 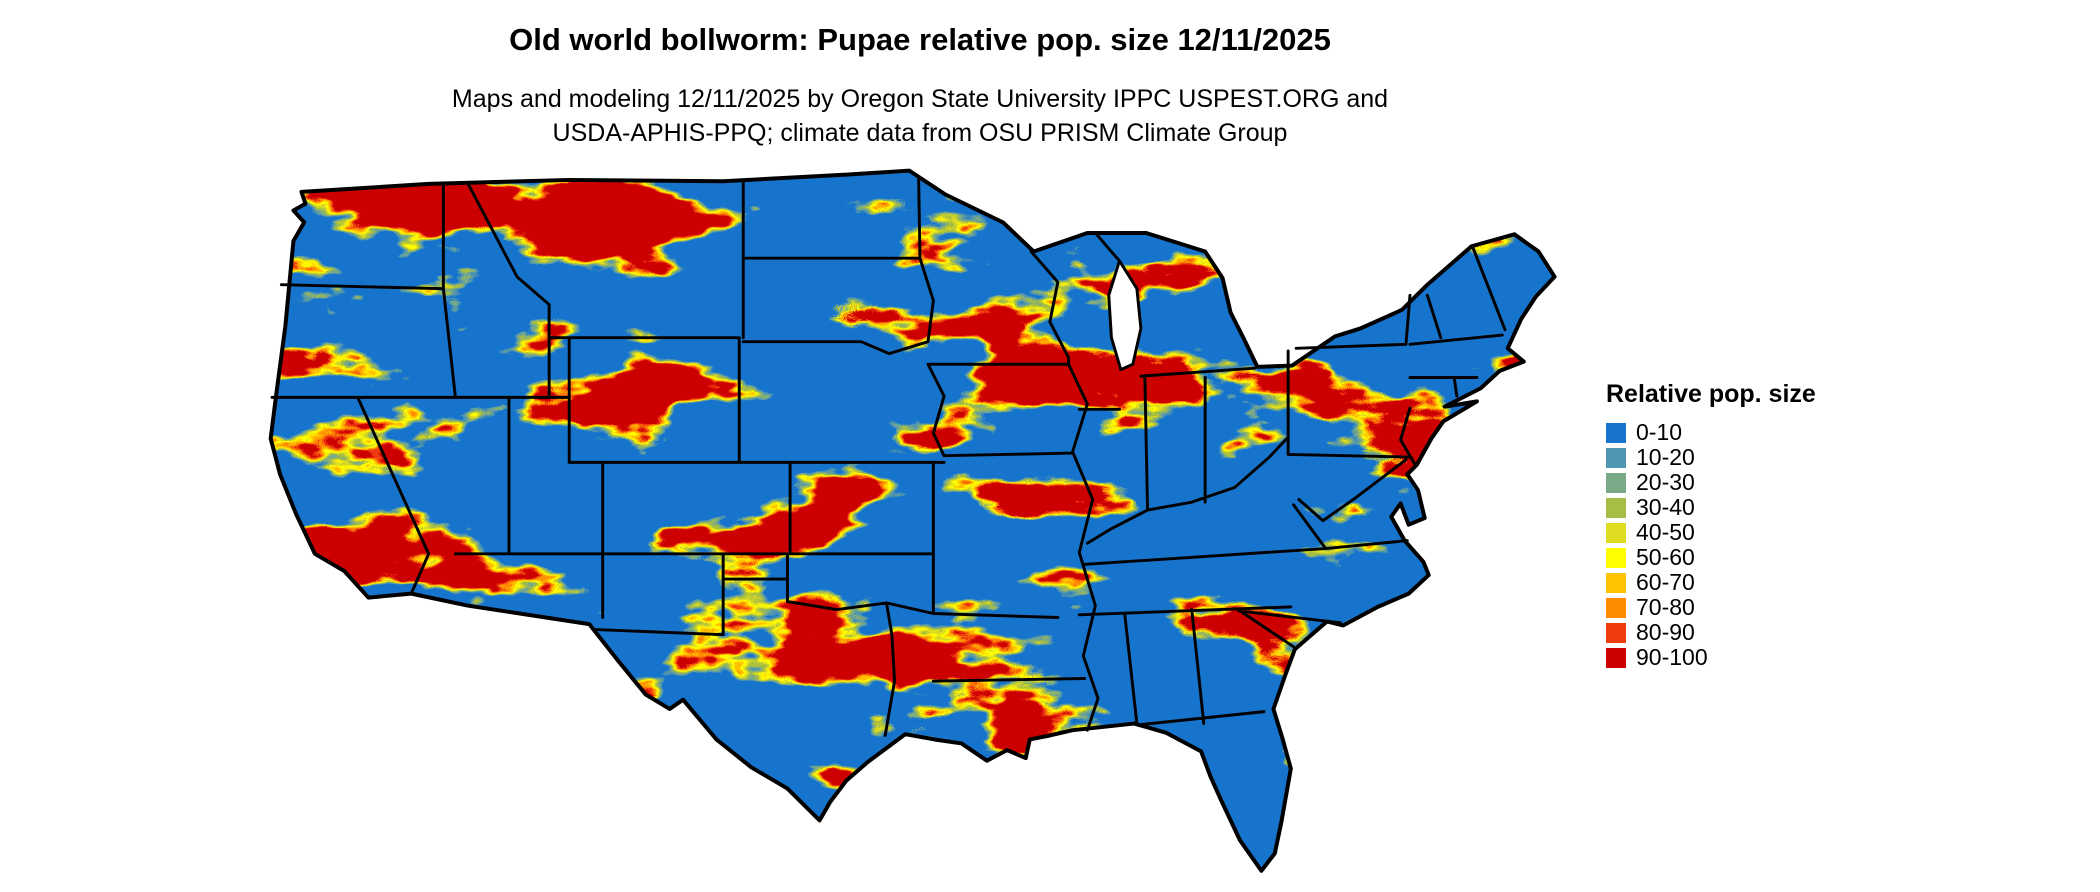 What do you see at coordinates (1672, 657) in the screenshot?
I see `legend-bin-label: 90-100` at bounding box center [1672, 657].